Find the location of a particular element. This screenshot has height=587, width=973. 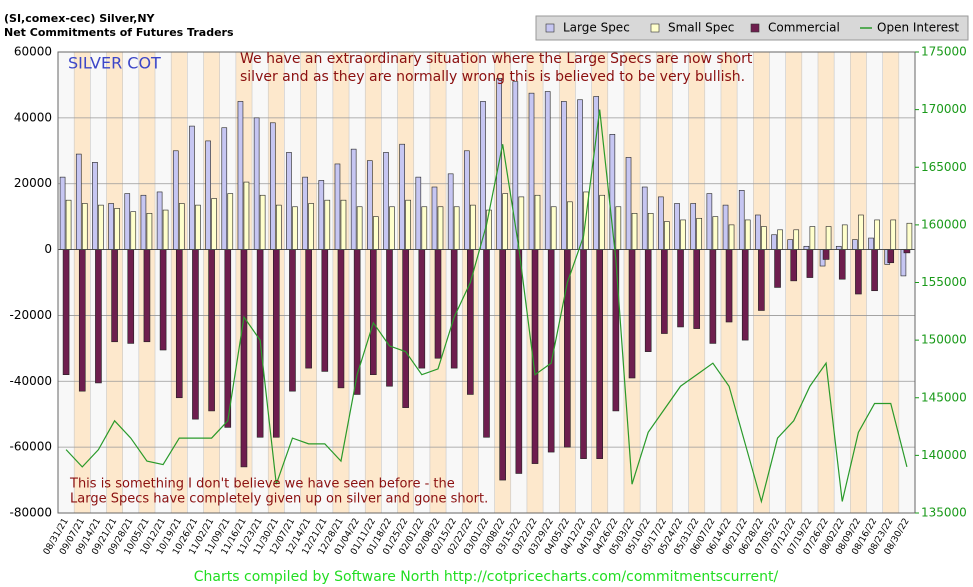

y2-tick-label: 165000 is located at coordinates (944, 167).